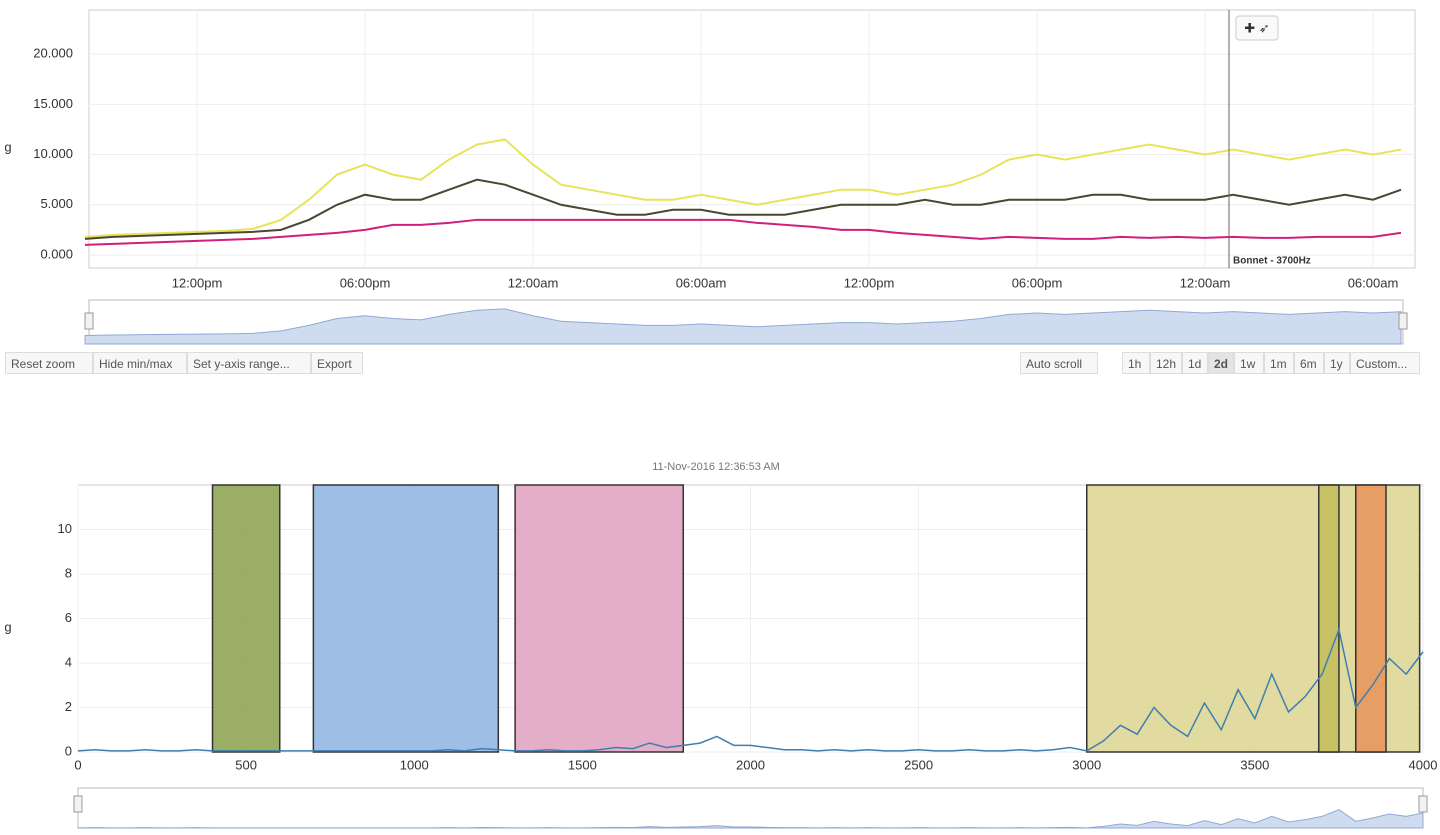 Image resolution: width=1440 pixels, height=835 pixels. I want to click on y-tick-label: 6, so click(68, 617).